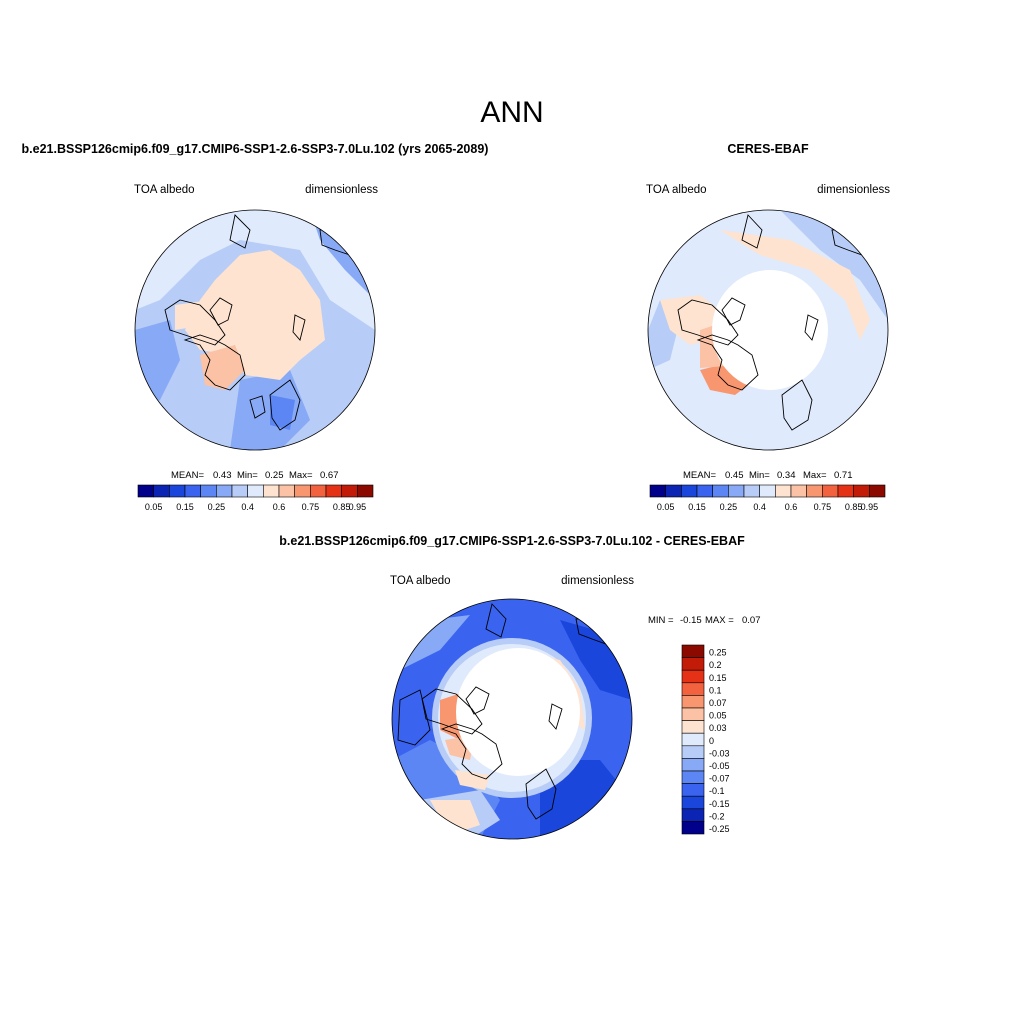  What do you see at coordinates (718, 653) in the screenshot?
I see `panel-3-colorbar-tick-label: 0.25` at bounding box center [718, 653].